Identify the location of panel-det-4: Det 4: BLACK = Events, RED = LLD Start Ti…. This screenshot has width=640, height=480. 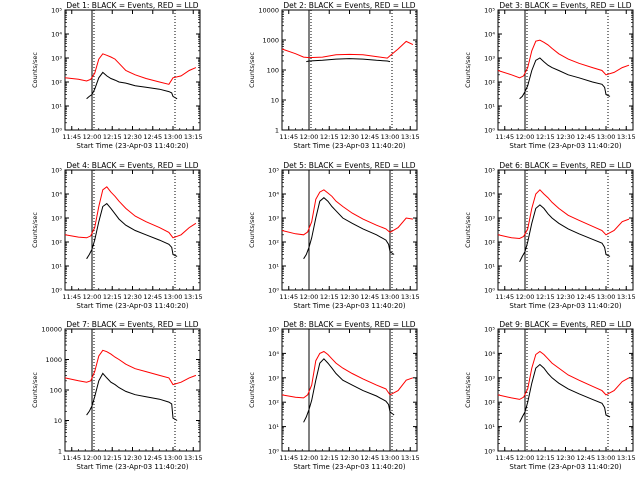
(117, 235).